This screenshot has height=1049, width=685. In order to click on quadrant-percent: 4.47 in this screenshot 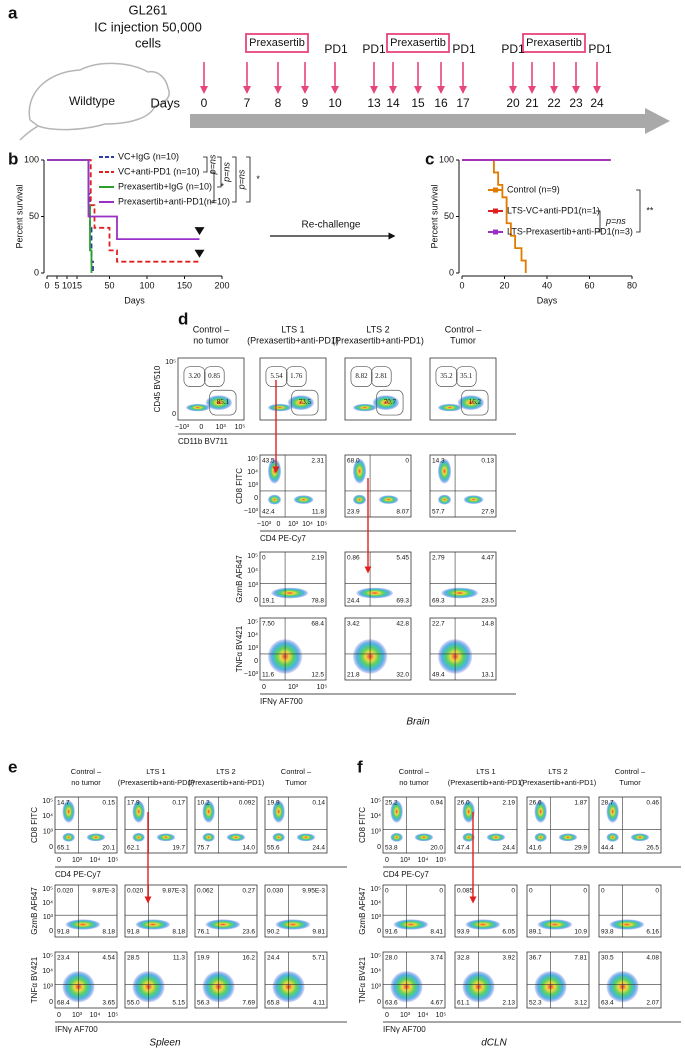, I will do `click(487, 558)`.